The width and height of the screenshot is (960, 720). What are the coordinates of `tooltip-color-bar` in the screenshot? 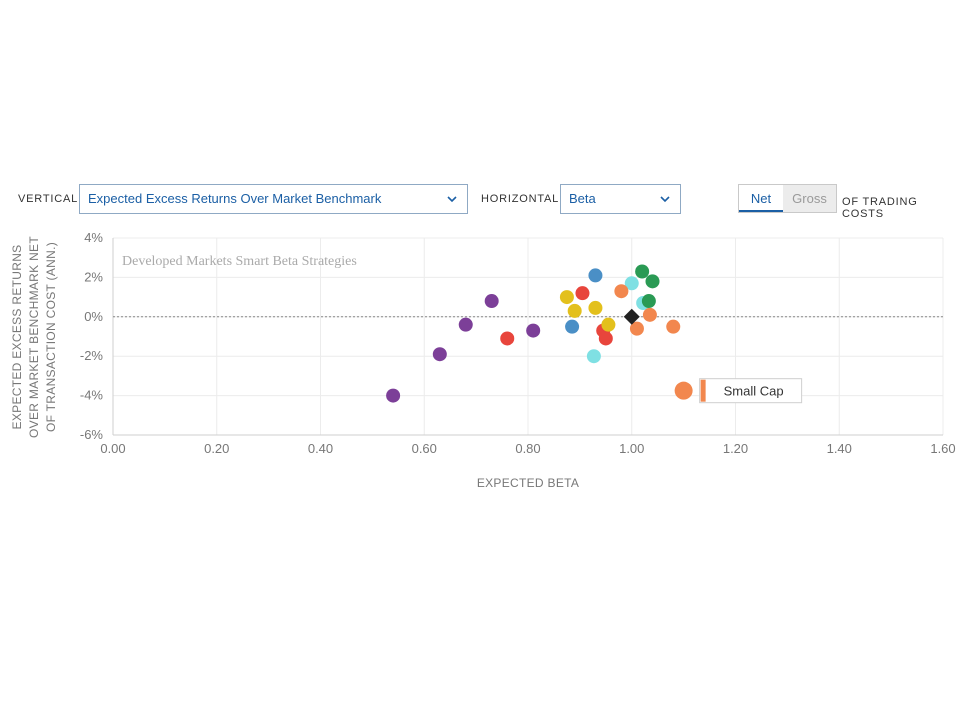 It's located at (703, 390).